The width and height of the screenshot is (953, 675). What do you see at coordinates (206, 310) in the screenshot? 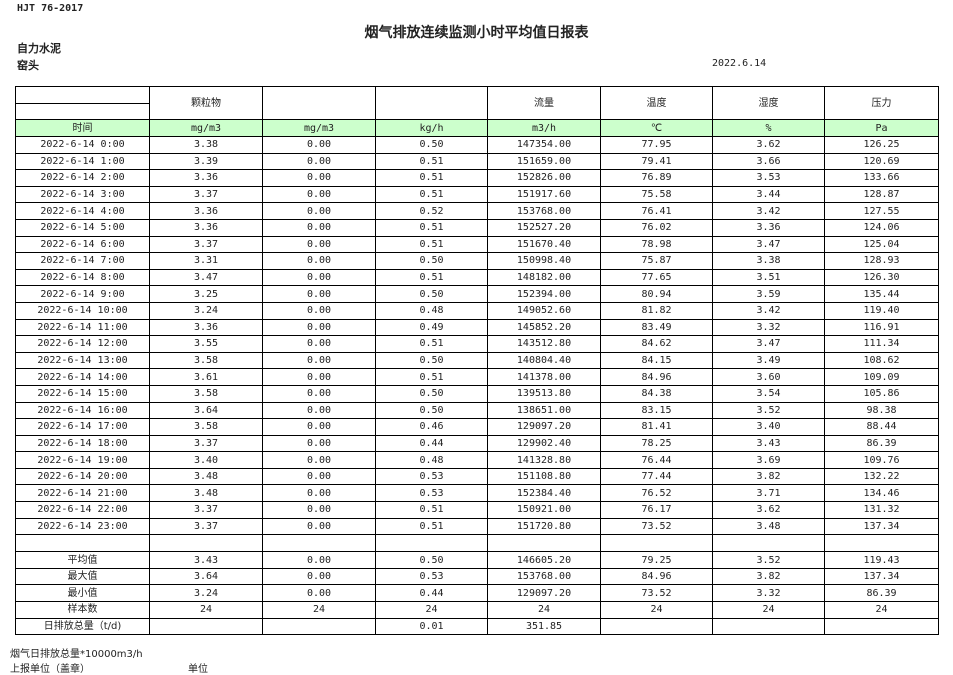
I see `table-row-cell: 3.24` at bounding box center [206, 310].